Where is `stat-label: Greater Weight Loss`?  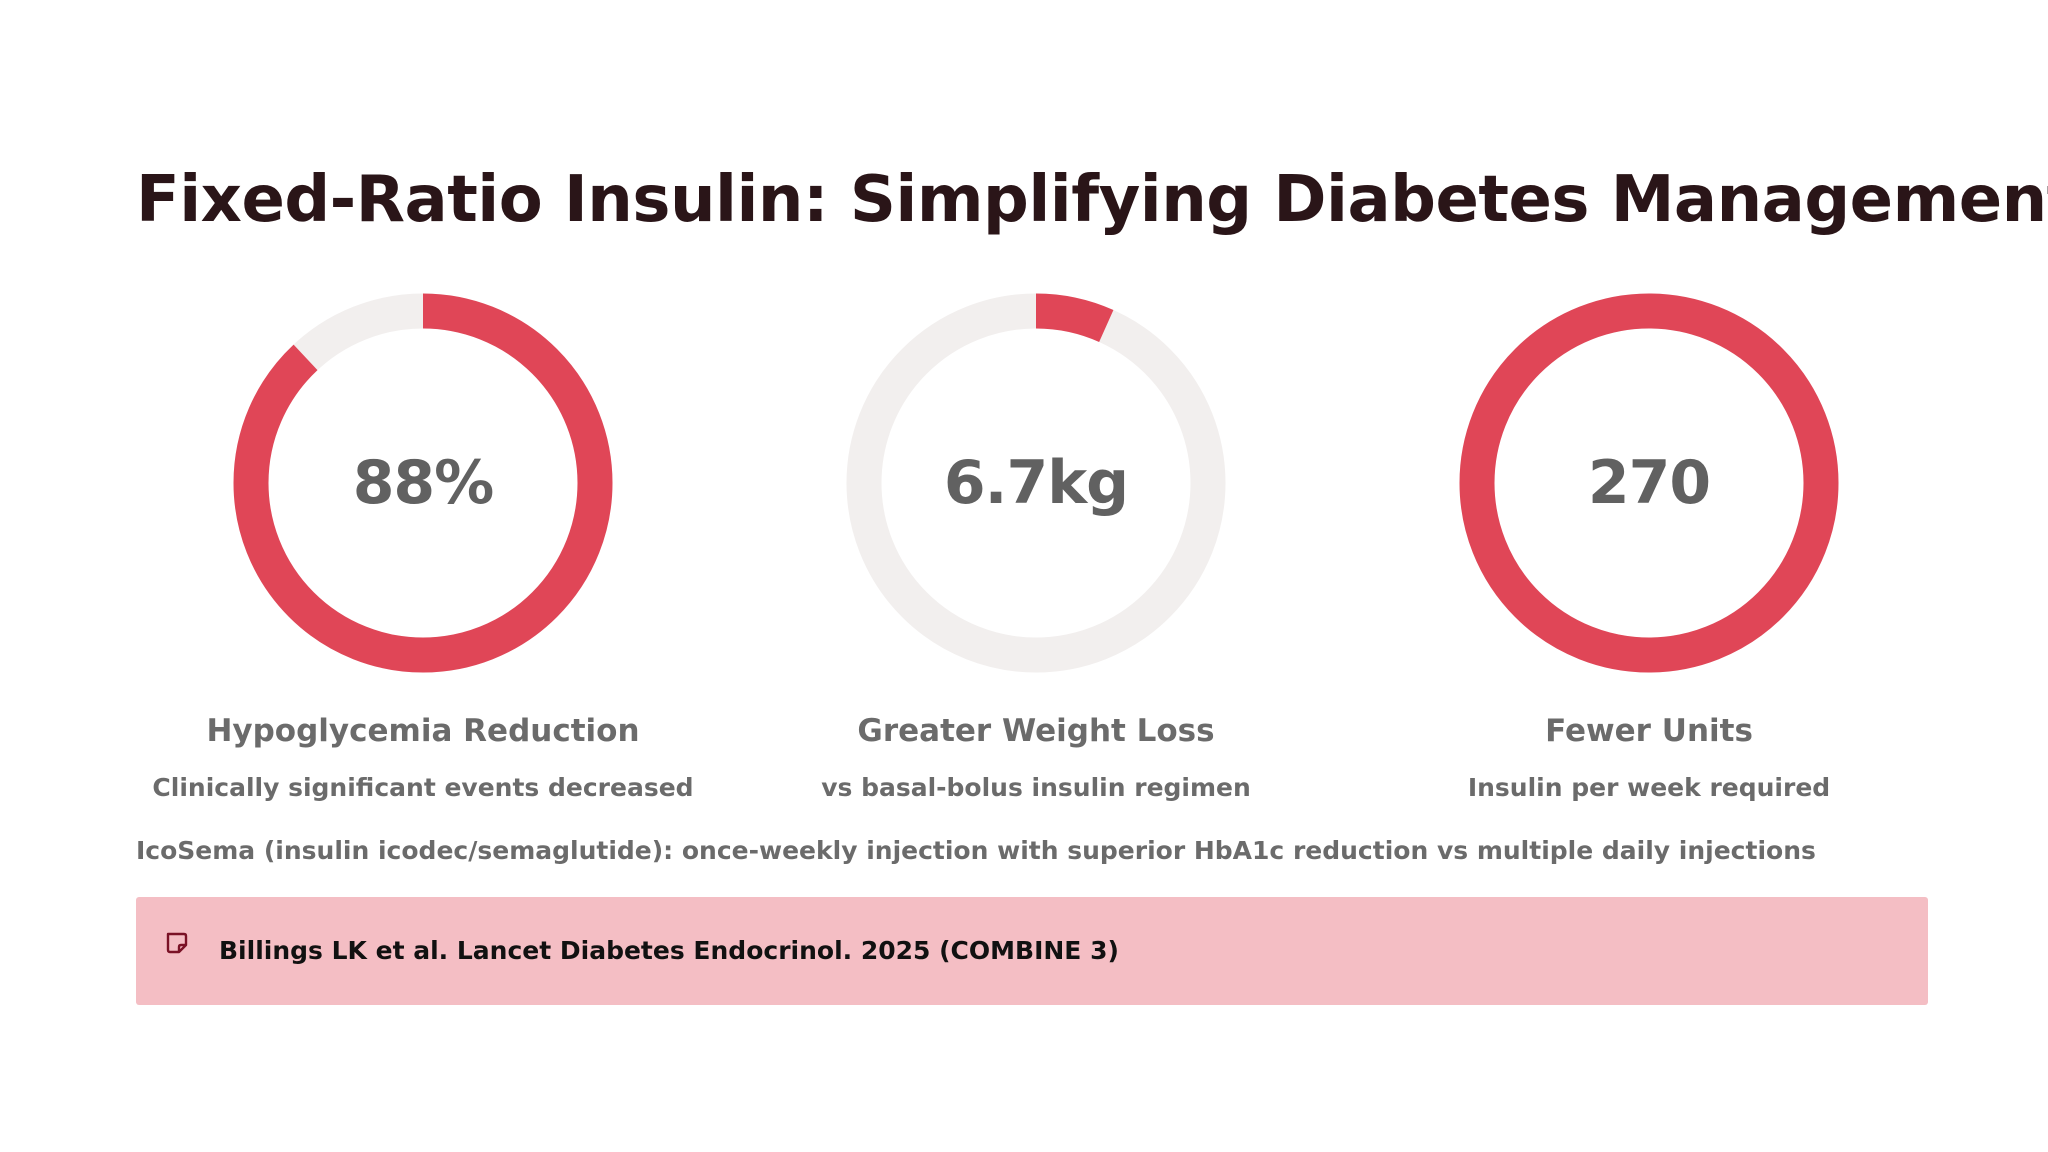 stat-label: Greater Weight Loss is located at coordinates (1036, 731).